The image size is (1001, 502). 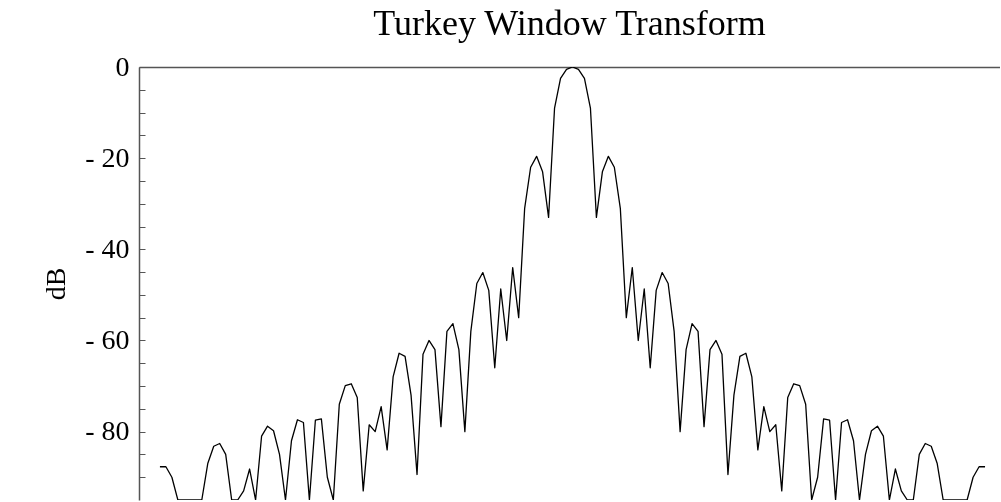 I want to click on y-tick-label: - 40, so click(x=107, y=248).